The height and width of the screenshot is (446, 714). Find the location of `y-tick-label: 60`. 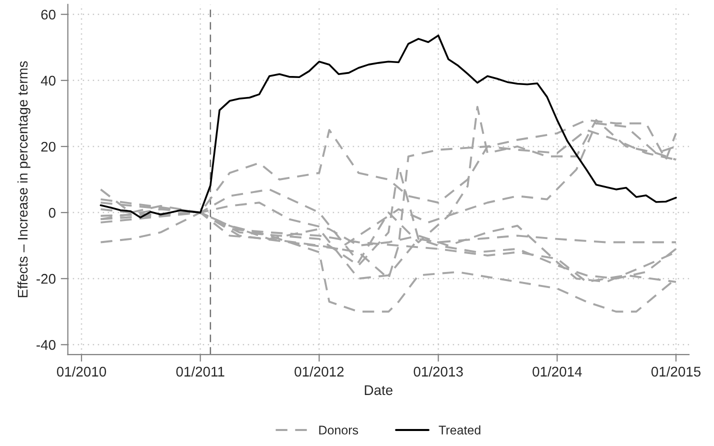

y-tick-label: 60 is located at coordinates (48, 15).